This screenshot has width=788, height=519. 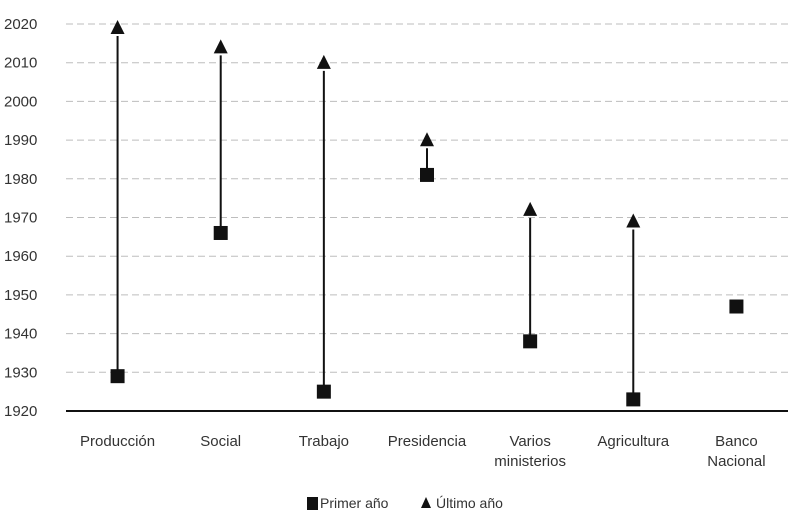 I want to click on legend: Primer año Último año, so click(x=405, y=503).